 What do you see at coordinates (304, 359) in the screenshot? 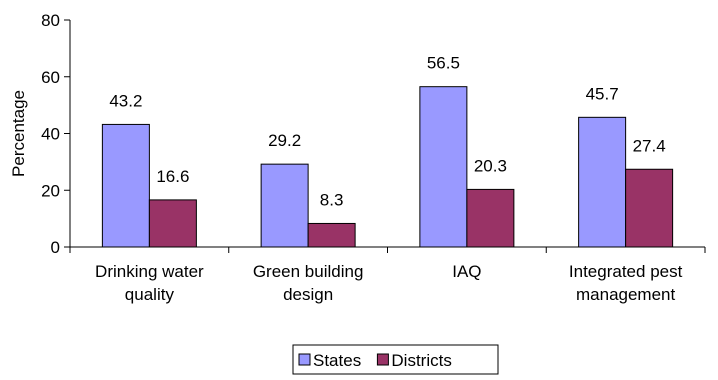
I see `legend-swatch-states` at bounding box center [304, 359].